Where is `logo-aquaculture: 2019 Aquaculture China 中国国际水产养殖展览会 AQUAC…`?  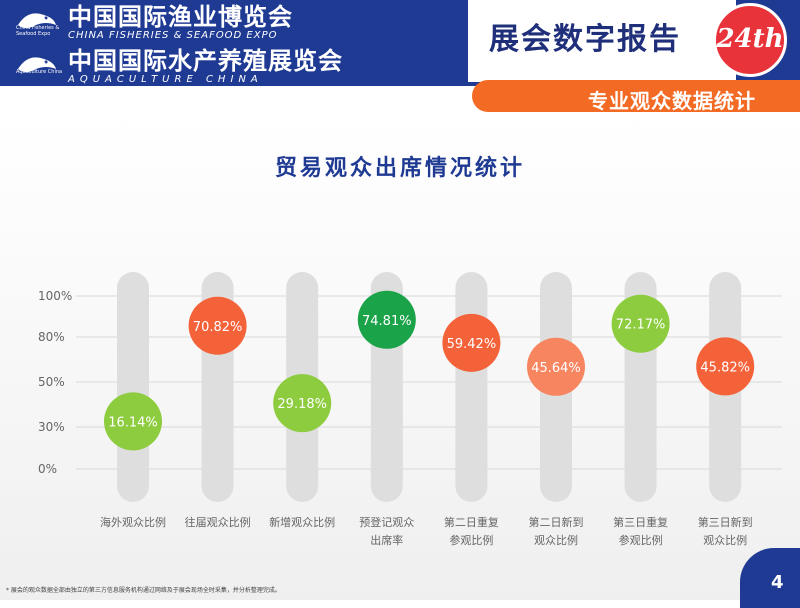 logo-aquaculture: 2019 Aquaculture China 中国国际水产养殖展览会 AQUAC… is located at coordinates (178, 66).